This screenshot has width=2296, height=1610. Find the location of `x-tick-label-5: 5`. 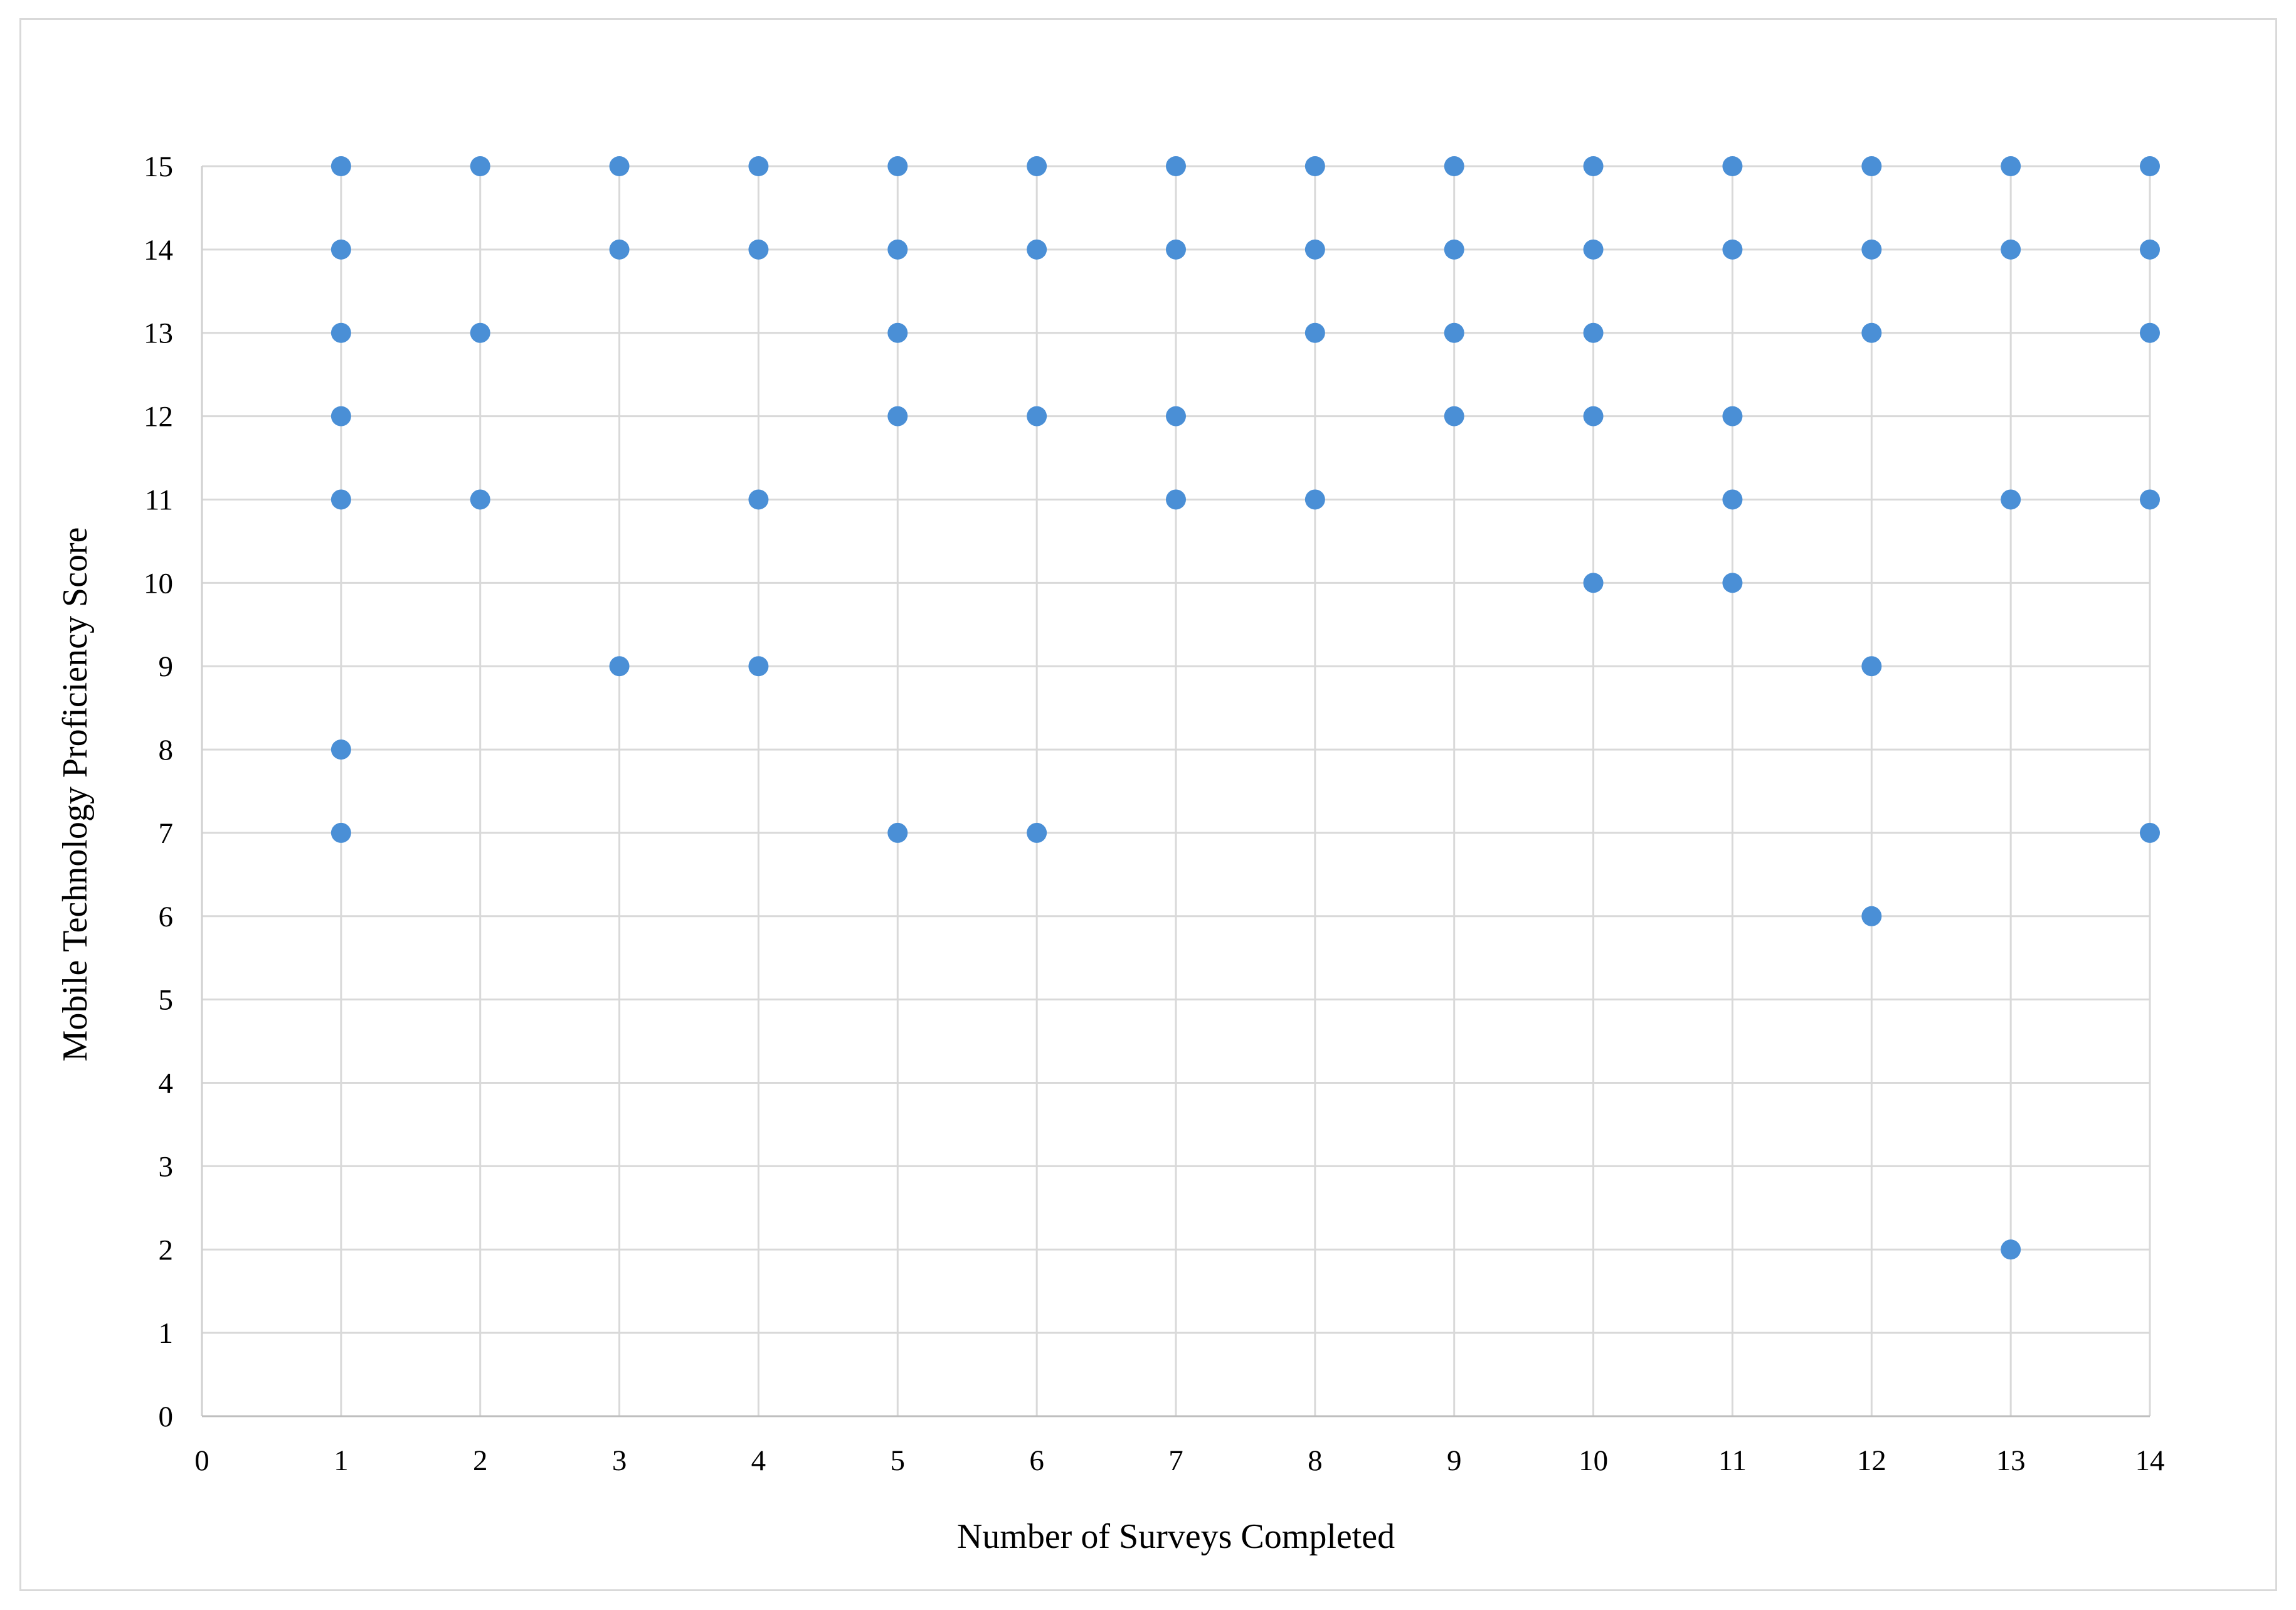

x-tick-label-5: 5 is located at coordinates (898, 1461).